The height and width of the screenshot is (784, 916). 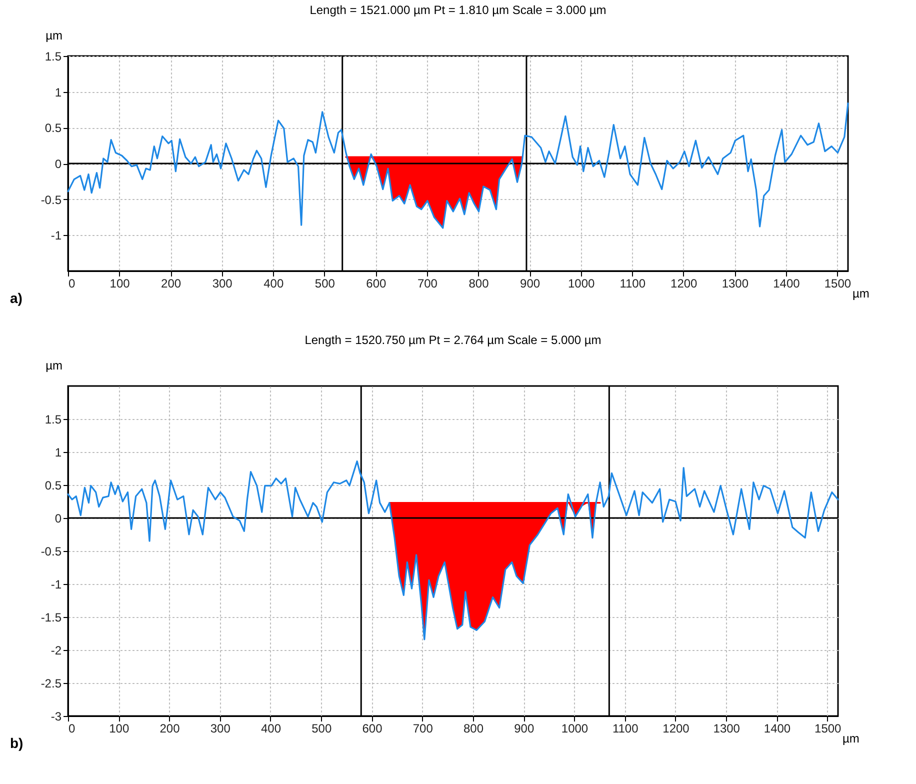 What do you see at coordinates (453, 340) in the screenshot?
I see `chart-title: Length = 1520.750 µm Pt = 2.764 µm Scale = 5.000 µm` at bounding box center [453, 340].